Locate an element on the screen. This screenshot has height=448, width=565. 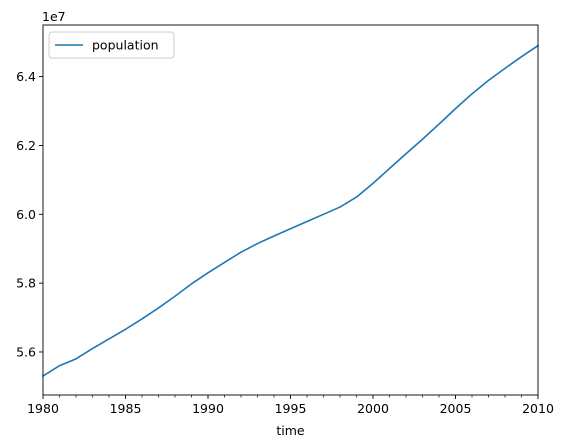
x-tick-label-1980: 1980 is located at coordinates (43, 408).